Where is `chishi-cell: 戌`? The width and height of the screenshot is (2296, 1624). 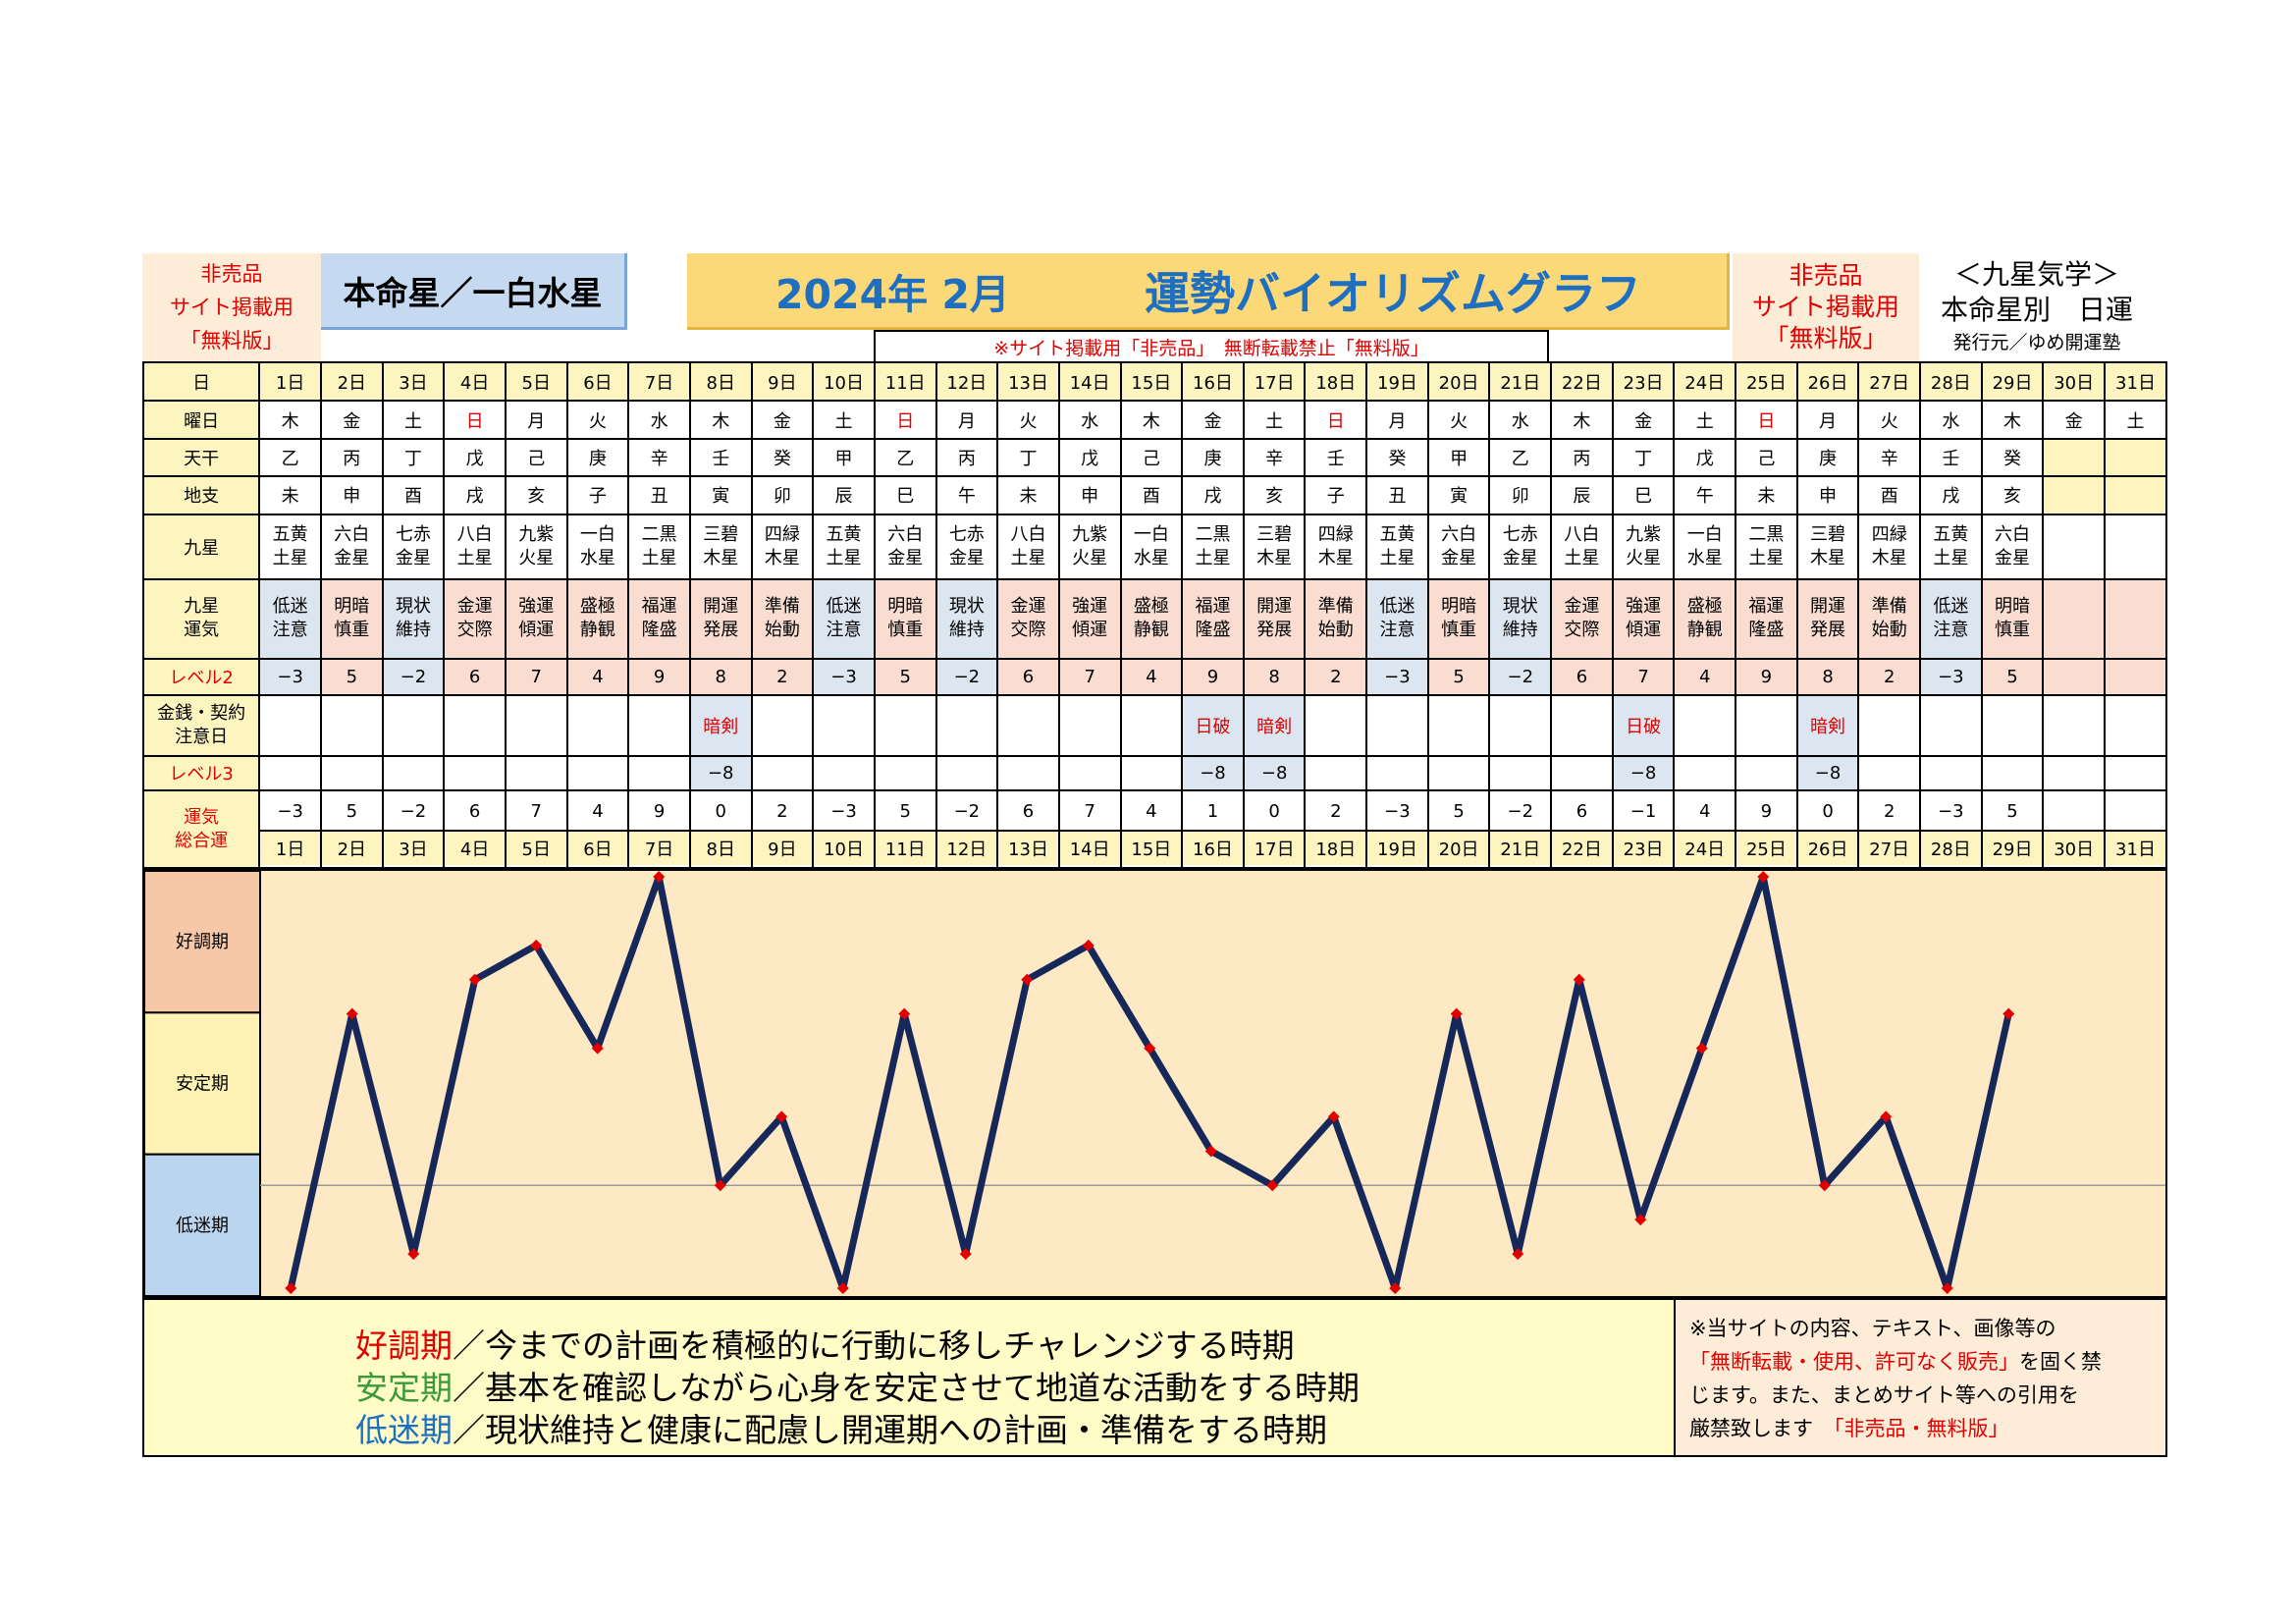 chishi-cell: 戌 is located at coordinates (475, 495).